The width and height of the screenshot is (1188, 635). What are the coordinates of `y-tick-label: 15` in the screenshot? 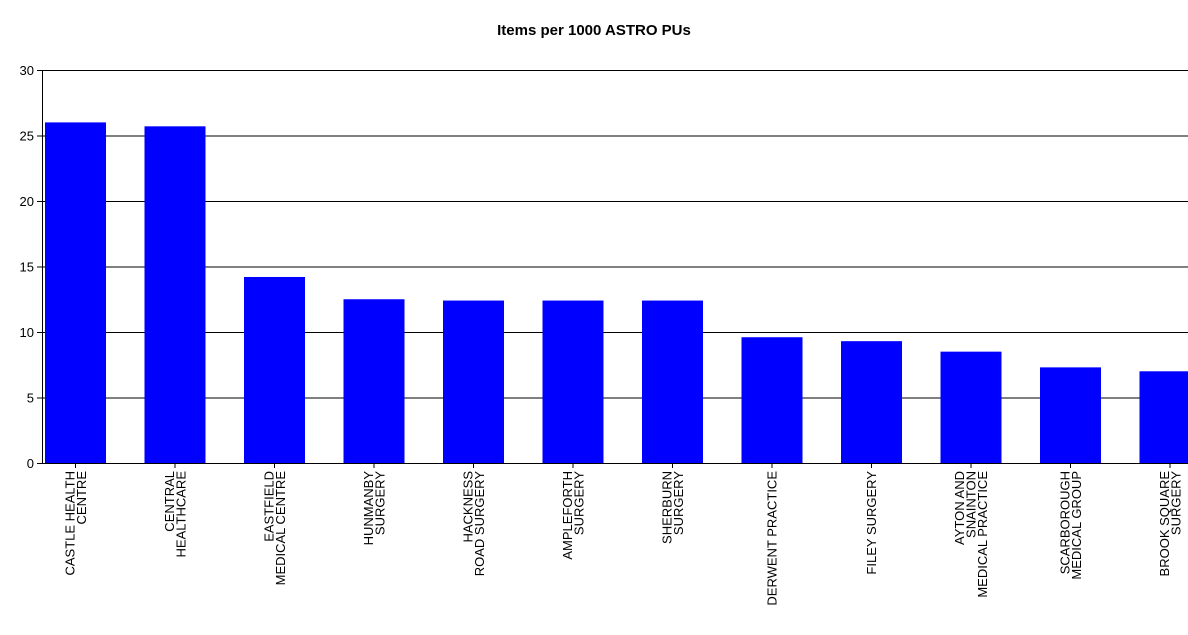 It's located at (27, 267).